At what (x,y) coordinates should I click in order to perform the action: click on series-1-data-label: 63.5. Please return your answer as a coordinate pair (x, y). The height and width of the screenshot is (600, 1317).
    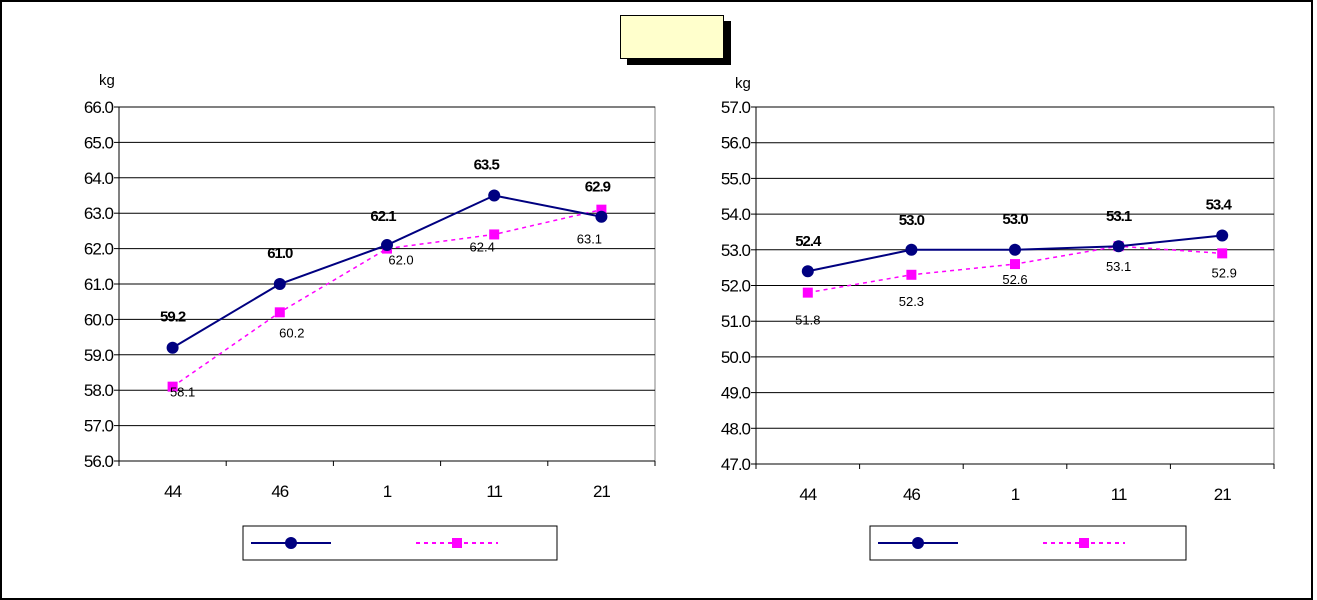
    Looking at the image, I should click on (487, 165).